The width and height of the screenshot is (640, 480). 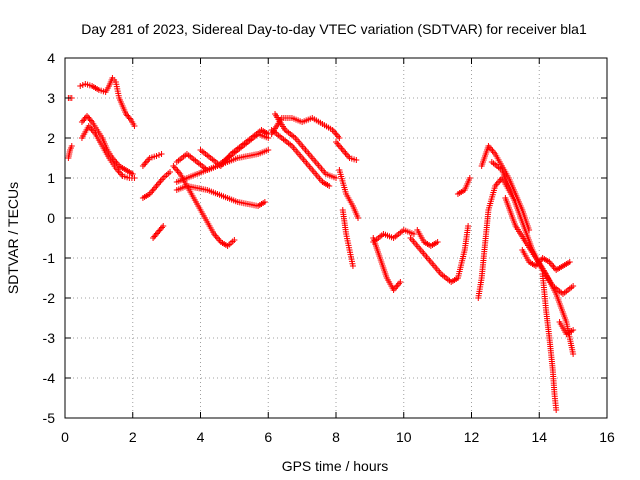 I want to click on series-arc-g, so click(x=156, y=185).